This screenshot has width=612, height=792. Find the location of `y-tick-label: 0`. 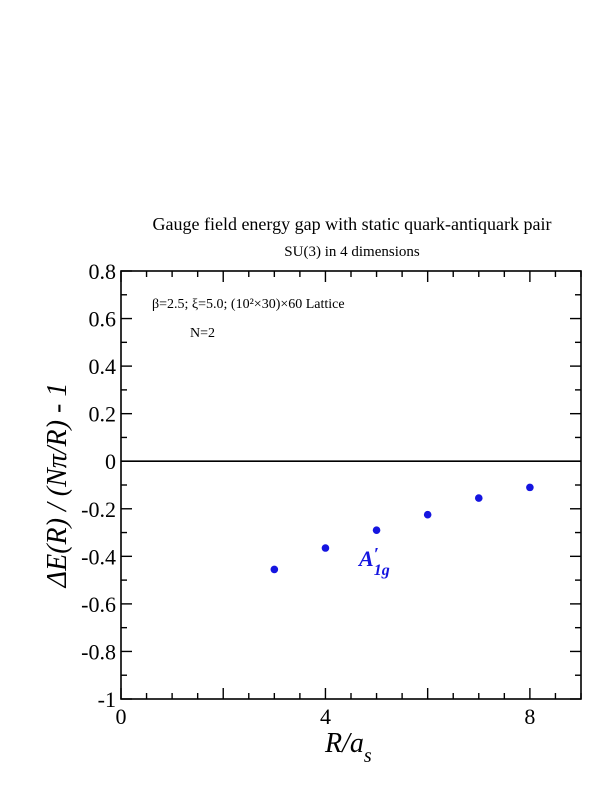

y-tick-label: 0 is located at coordinates (110, 461).